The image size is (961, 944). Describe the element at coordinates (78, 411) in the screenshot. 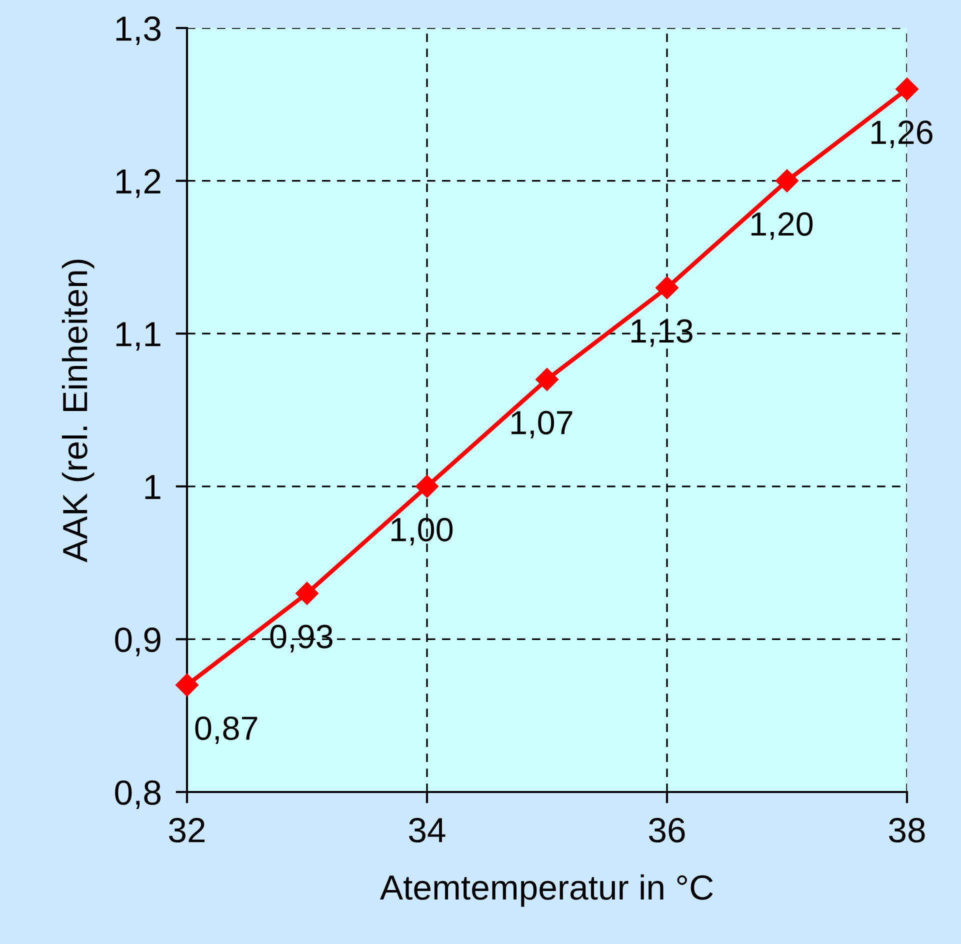

I see `y-axis-title: AAK (rel. Einheiten)` at that location.